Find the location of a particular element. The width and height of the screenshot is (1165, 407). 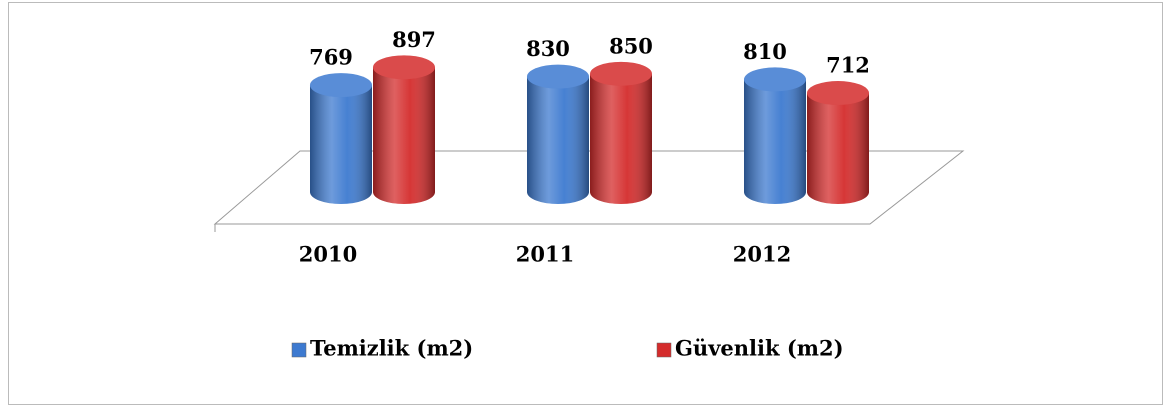

legend-label: Temizlik (m2) is located at coordinates (391, 348).